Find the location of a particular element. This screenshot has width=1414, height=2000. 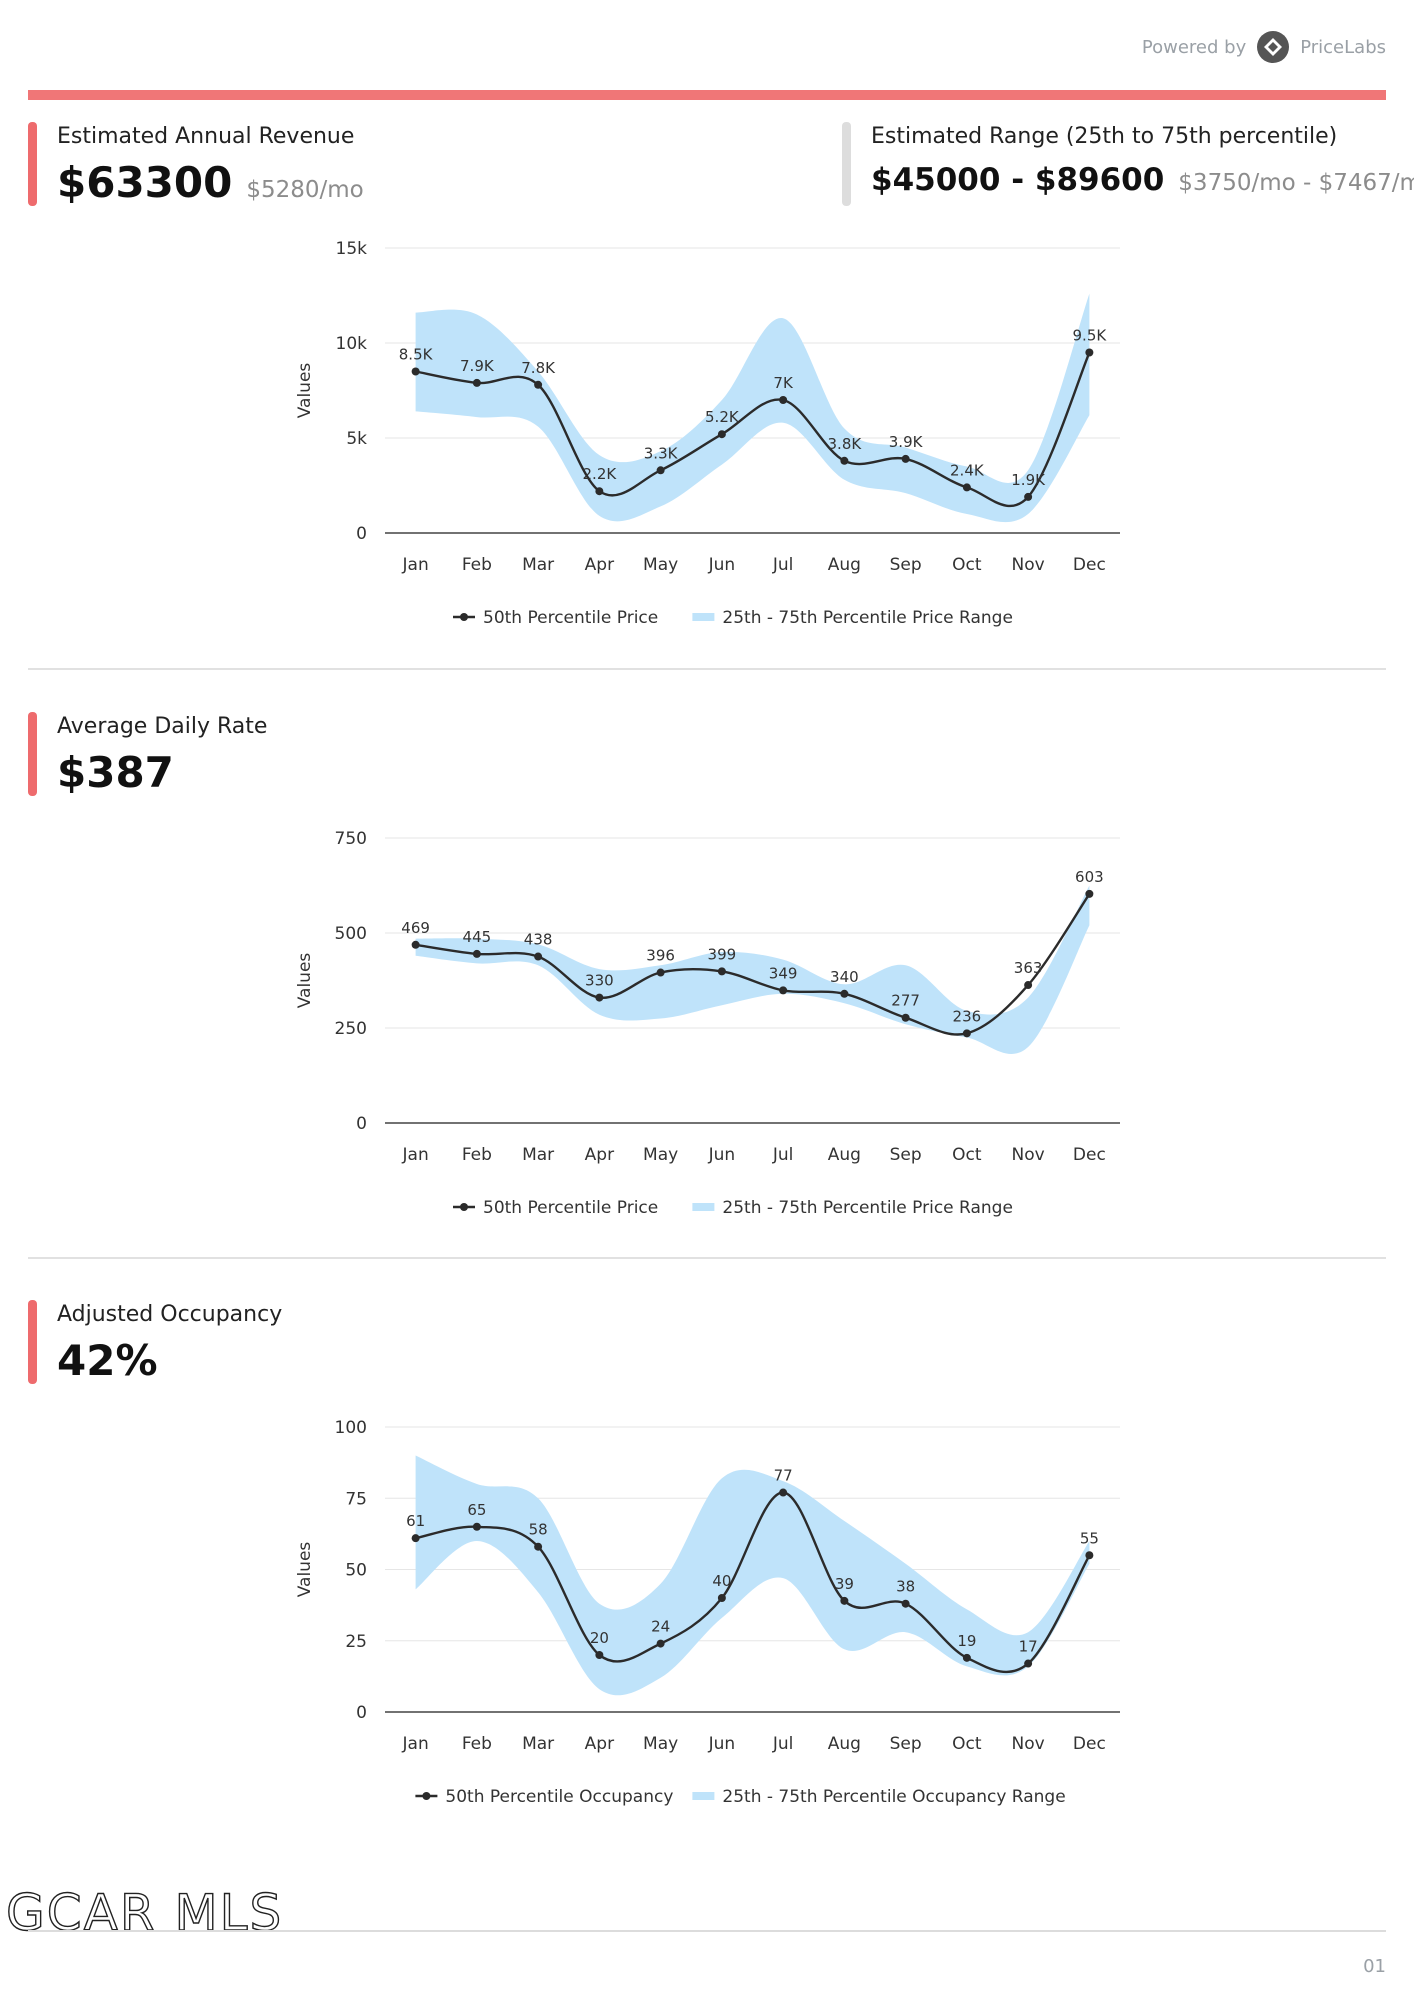

legend-median-label: 50th Percentile Price is located at coordinates (570, 618).